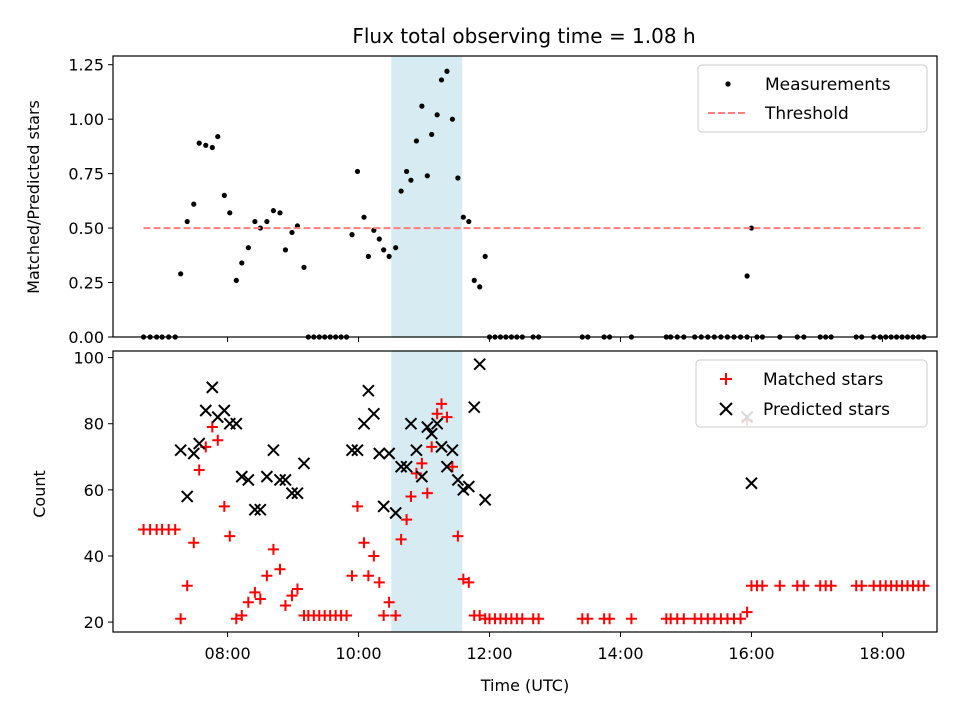  What do you see at coordinates (94, 490) in the screenshot?
I see `bottom-y-tick-label: 60` at bounding box center [94, 490].